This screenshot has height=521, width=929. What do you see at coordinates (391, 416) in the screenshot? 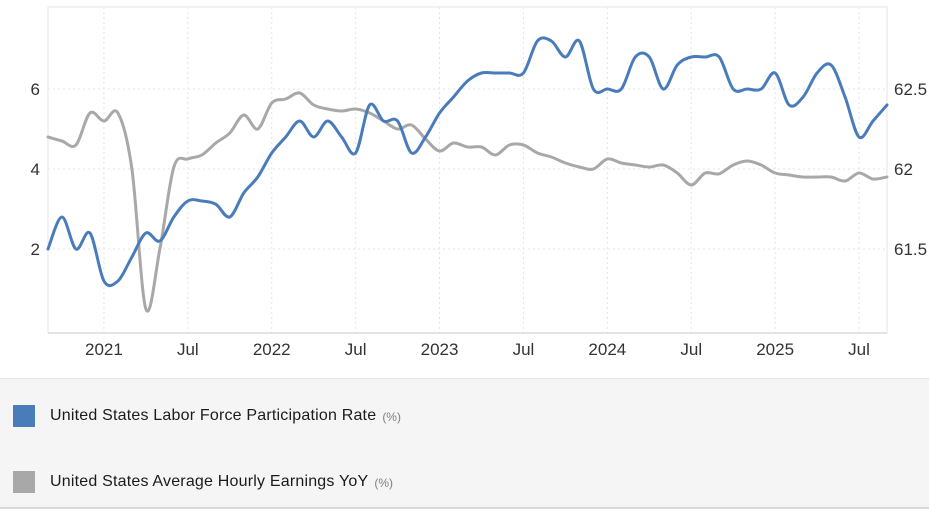
I see `legend-unit-participation-rate: (%)` at bounding box center [391, 416].